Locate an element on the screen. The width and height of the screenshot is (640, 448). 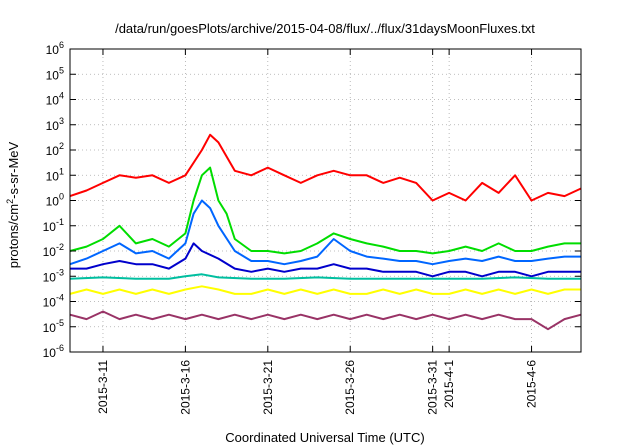
x-tick-label: 2015-3-21 is located at coordinates (268, 387).